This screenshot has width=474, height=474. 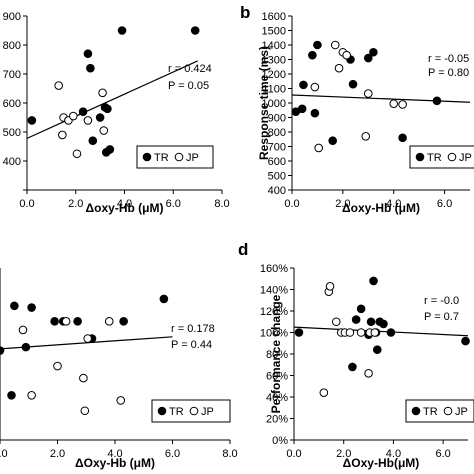 What do you see at coordinates (172, 454) in the screenshot?
I see `x-tick-label: 6.0` at bounding box center [172, 454].